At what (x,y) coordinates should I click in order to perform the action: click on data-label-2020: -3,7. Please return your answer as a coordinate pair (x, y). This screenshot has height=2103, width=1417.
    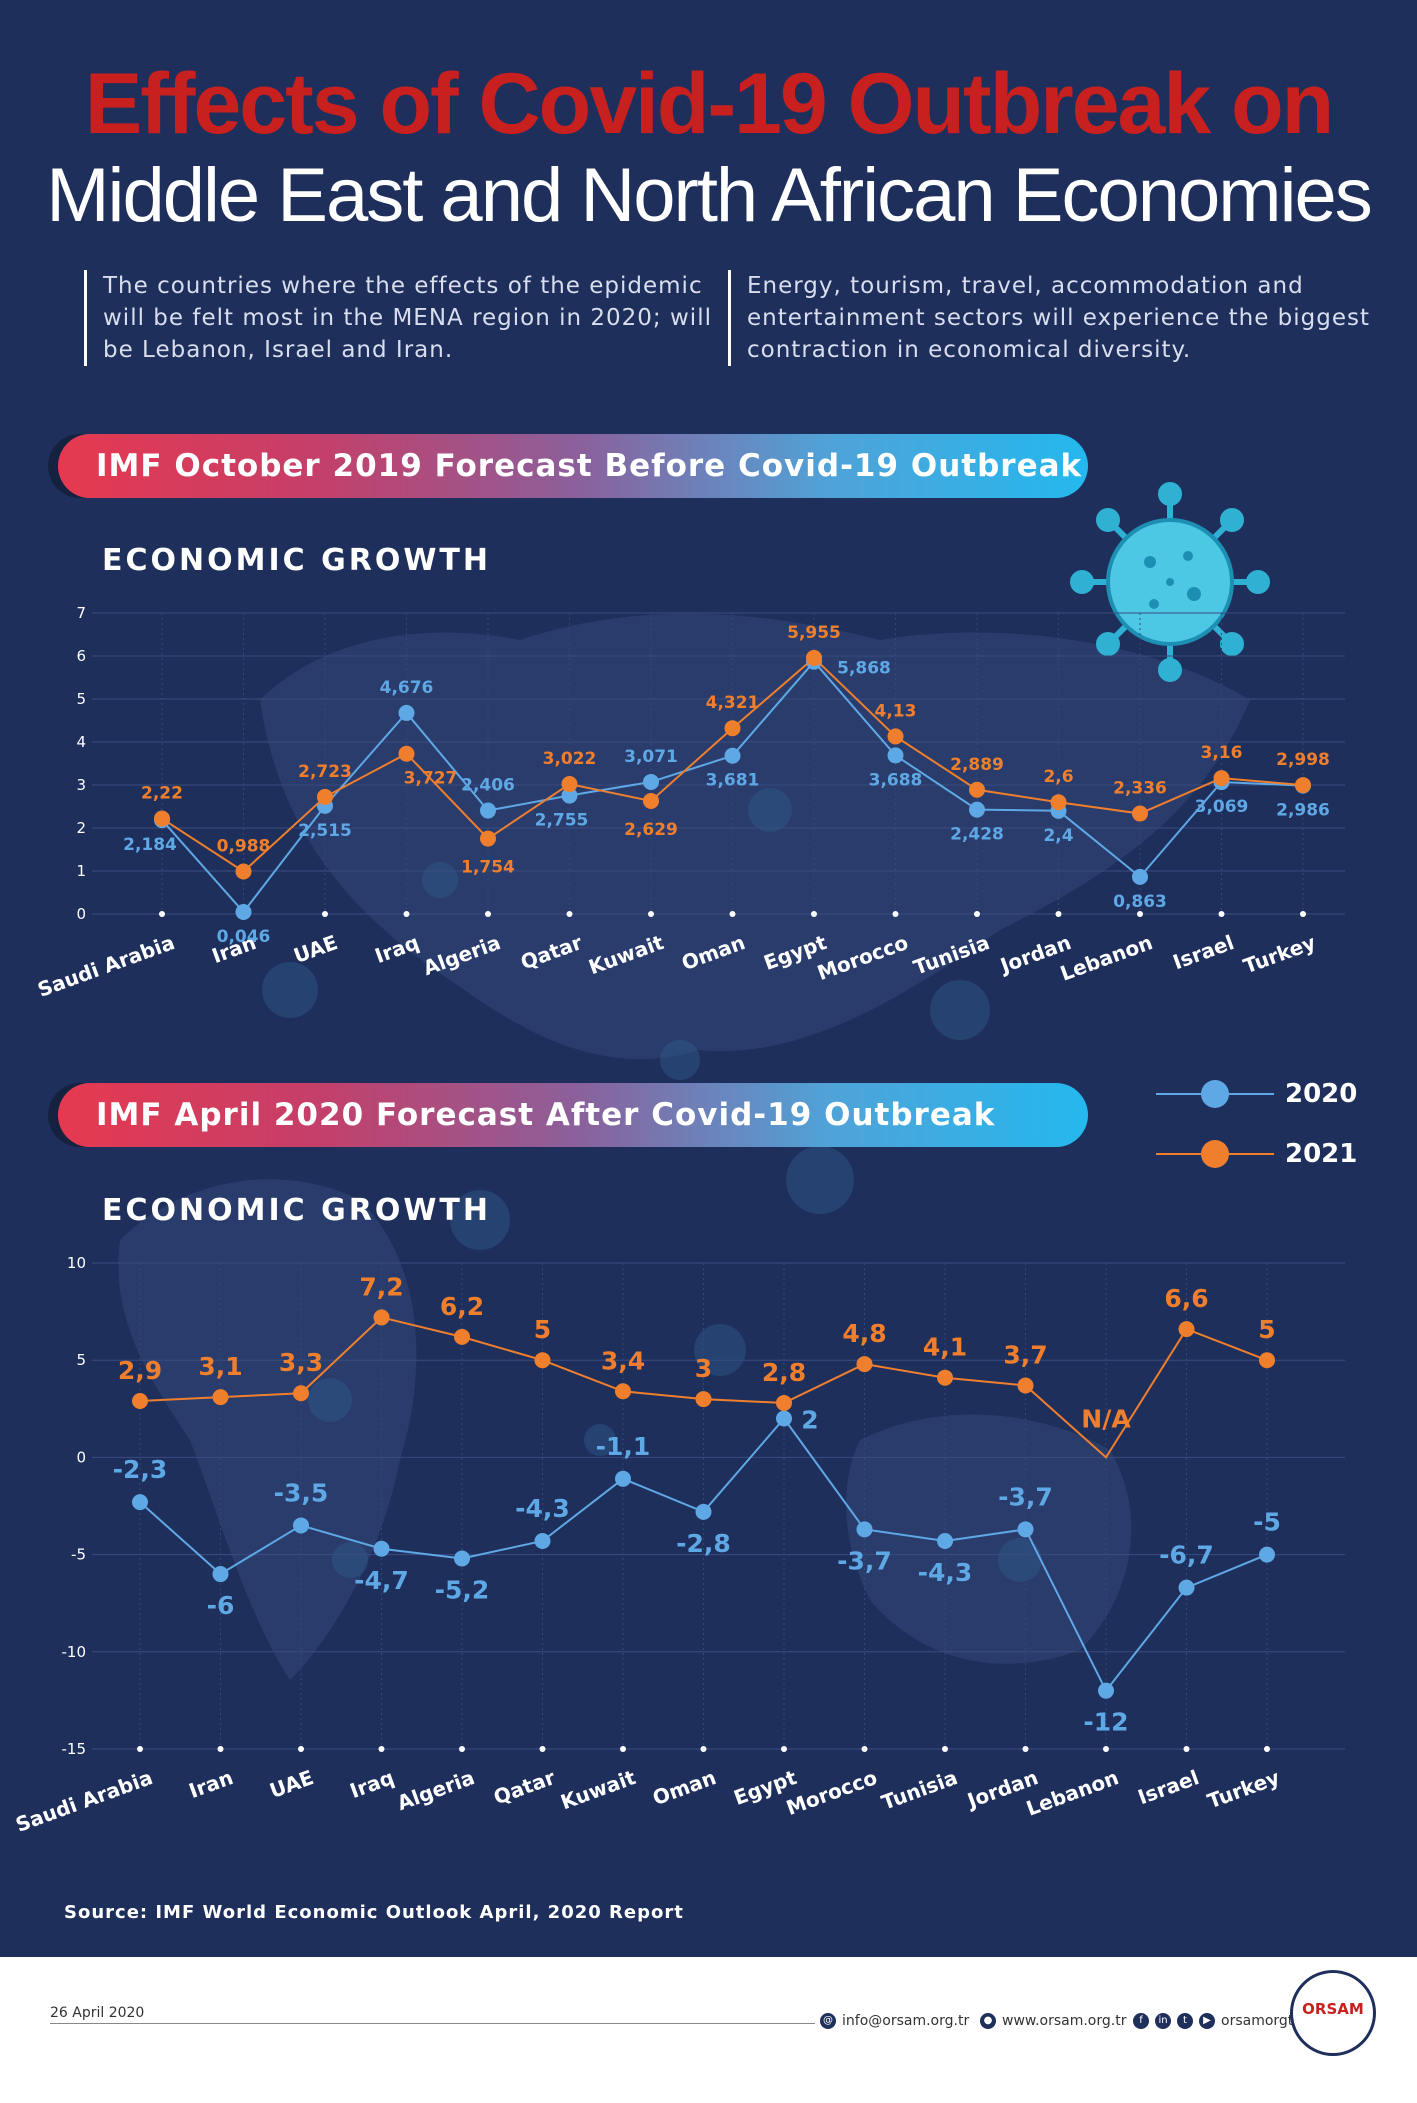
    Looking at the image, I should click on (1025, 1496).